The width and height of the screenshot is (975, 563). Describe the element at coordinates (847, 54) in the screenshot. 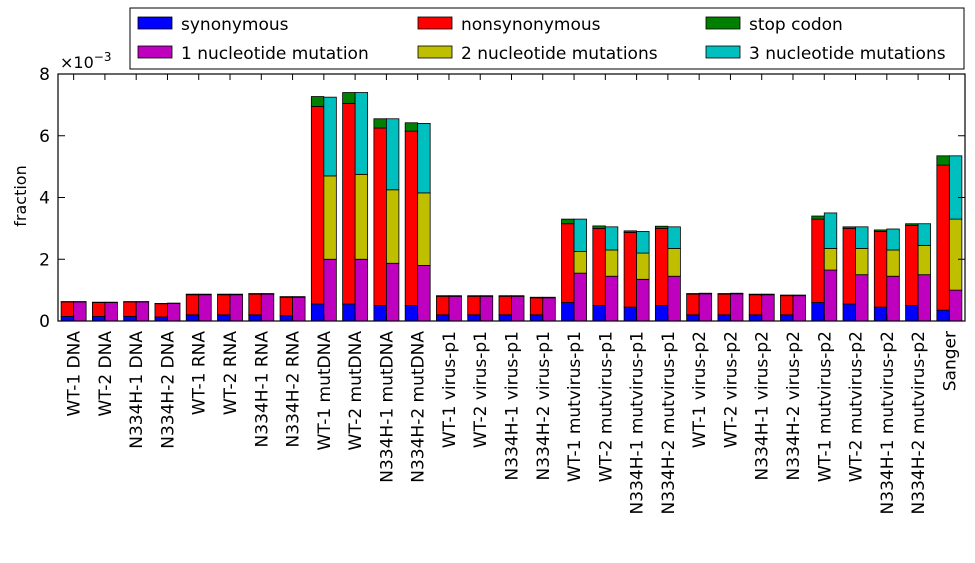

I see `legend-label: 3 nucleotide mutations` at that location.